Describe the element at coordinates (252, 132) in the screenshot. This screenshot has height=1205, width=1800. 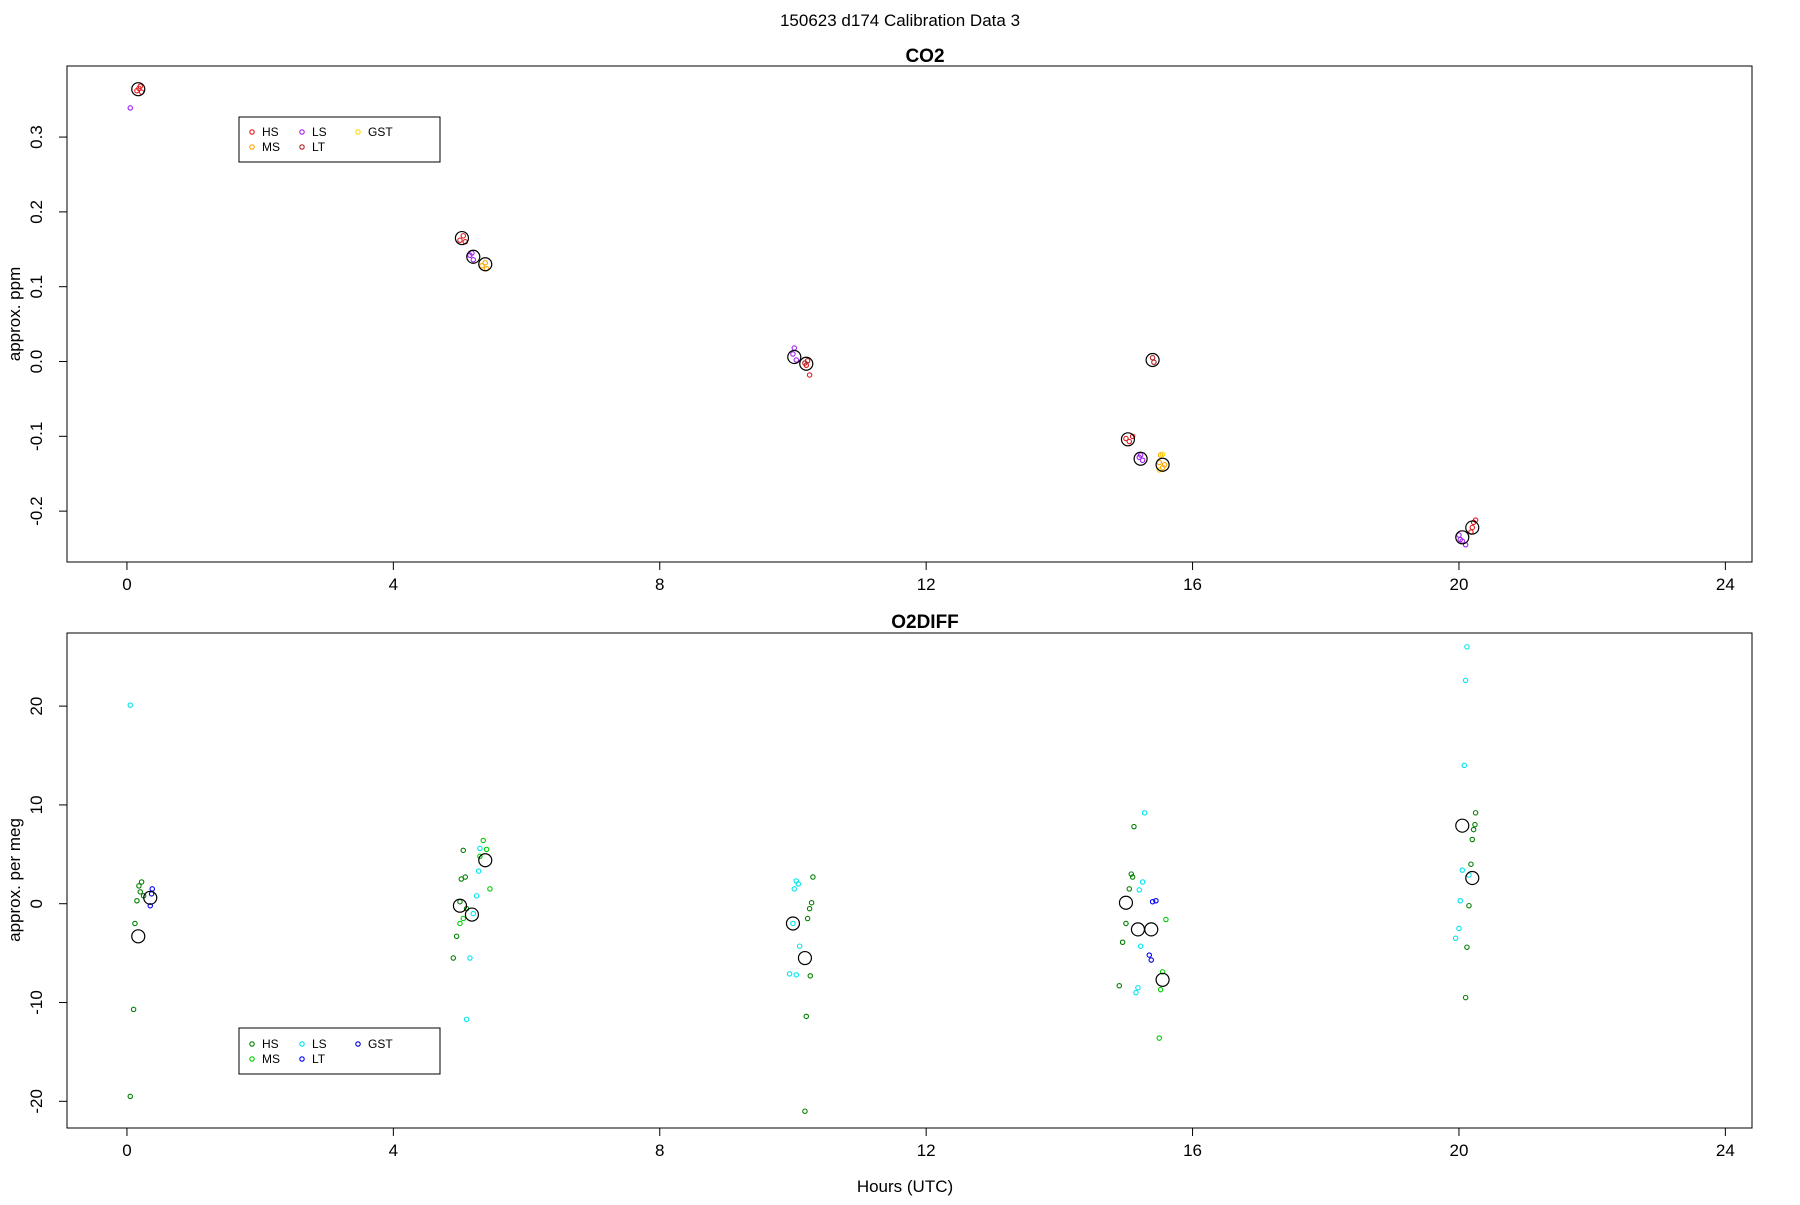
I see `co2-legend-marker-hs` at that location.